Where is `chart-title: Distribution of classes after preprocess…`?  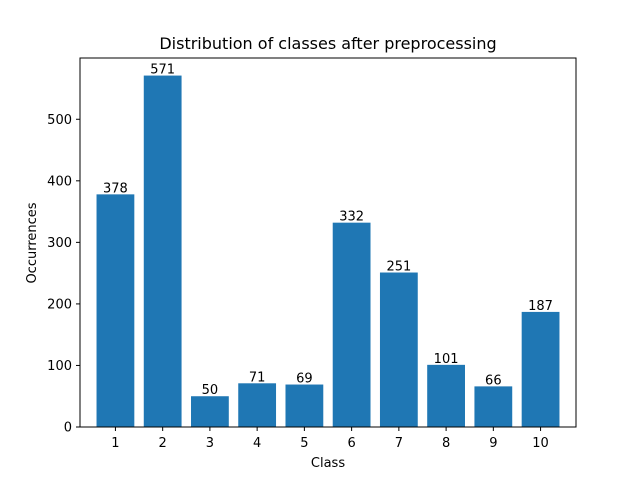
chart-title: Distribution of classes after preprocess… is located at coordinates (327, 43).